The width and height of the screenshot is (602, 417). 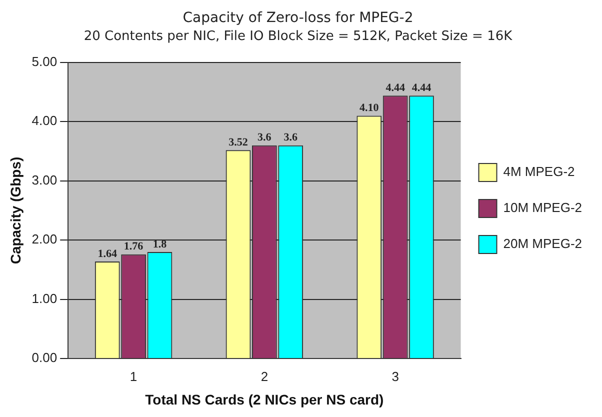 What do you see at coordinates (264, 376) in the screenshot?
I see `x-tick-label: 2` at bounding box center [264, 376].